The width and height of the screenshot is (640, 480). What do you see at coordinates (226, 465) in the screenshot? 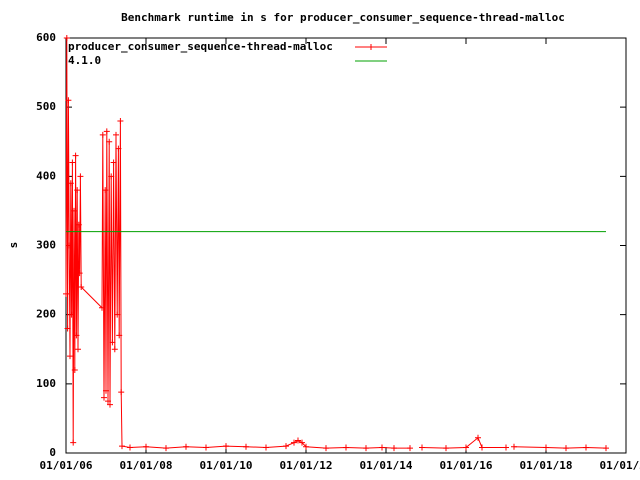
I see `x-tick-label: 01/01/10` at bounding box center [226, 465].